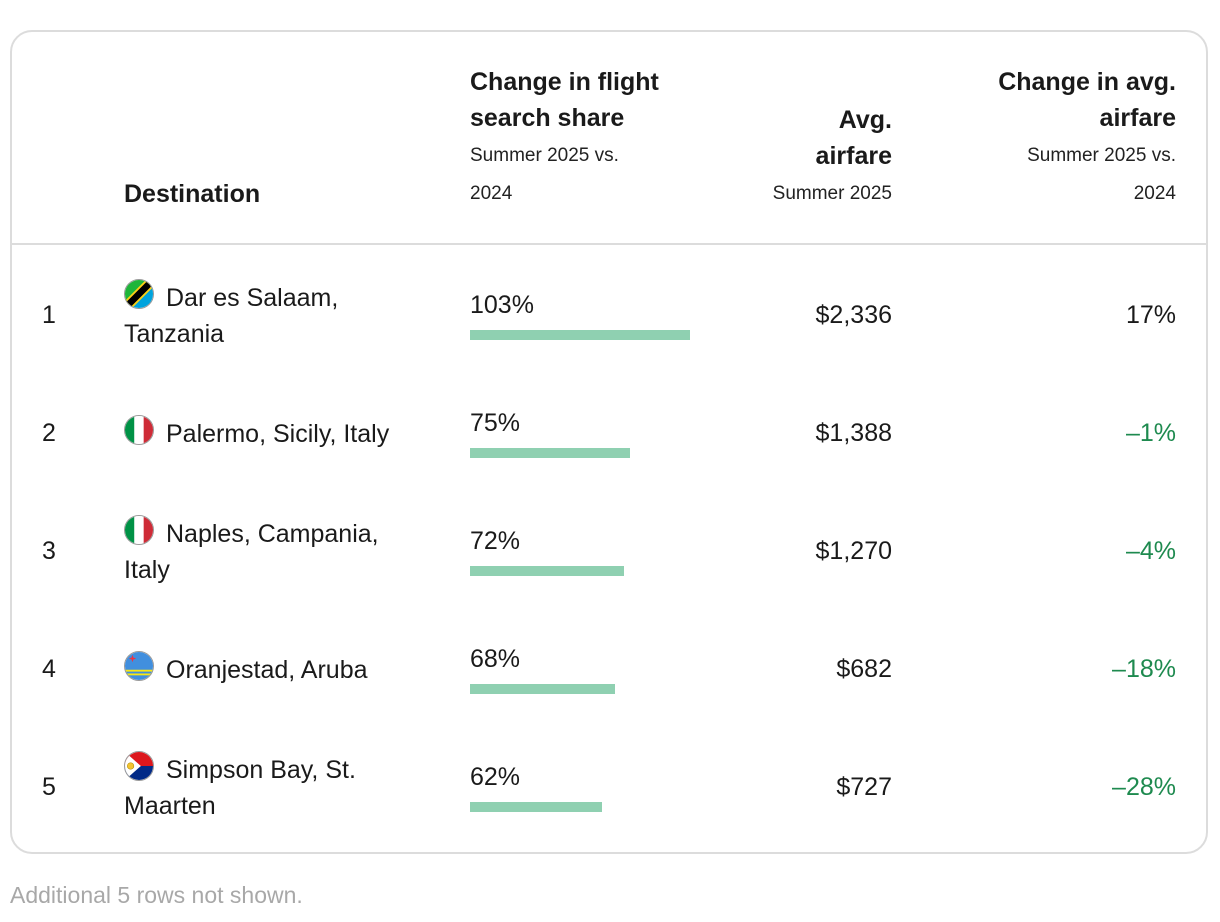 This screenshot has height=922, width=1220. Describe the element at coordinates (495, 659) in the screenshot. I see `search-share-label: 68%` at that location.